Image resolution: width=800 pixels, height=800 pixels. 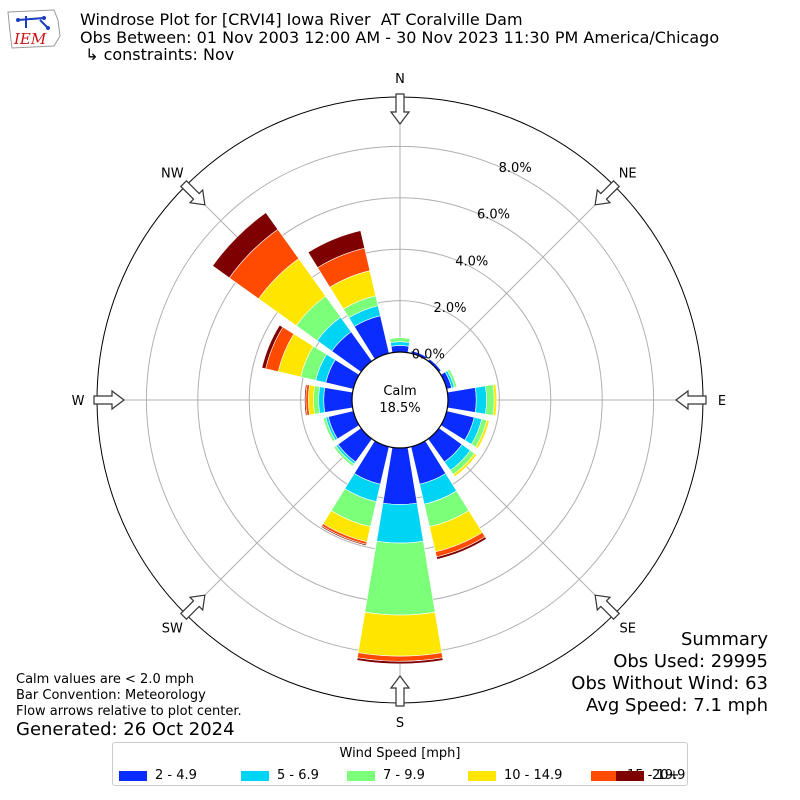 I want to click on bar-wnw-20-, so click(x=272, y=347).